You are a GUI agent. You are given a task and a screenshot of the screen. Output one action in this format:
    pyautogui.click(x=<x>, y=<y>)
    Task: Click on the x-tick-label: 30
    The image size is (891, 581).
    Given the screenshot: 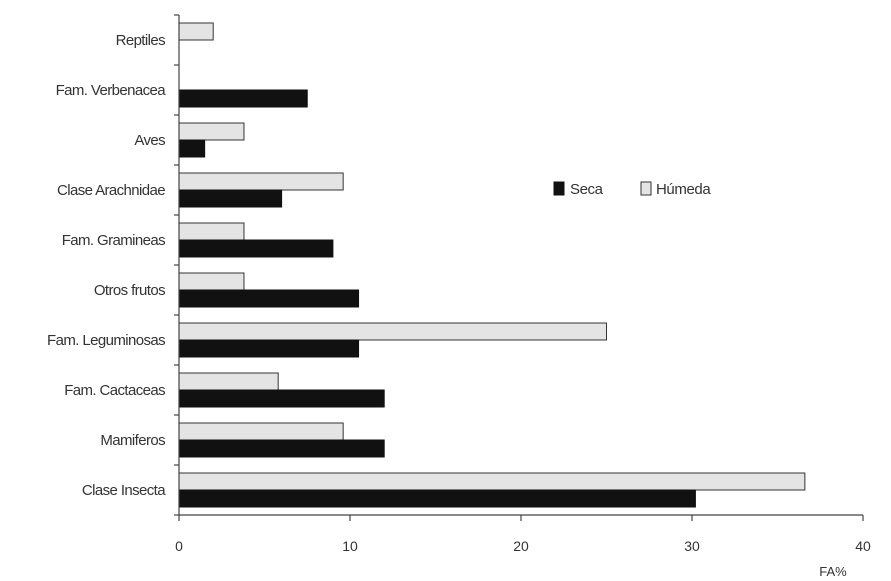 What is the action you would take?
    pyautogui.click(x=692, y=546)
    